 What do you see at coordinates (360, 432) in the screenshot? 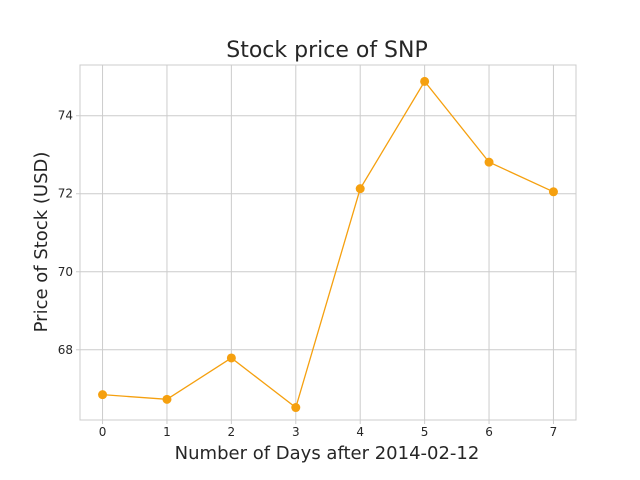
I see `x-tick-label: 4` at bounding box center [360, 432].